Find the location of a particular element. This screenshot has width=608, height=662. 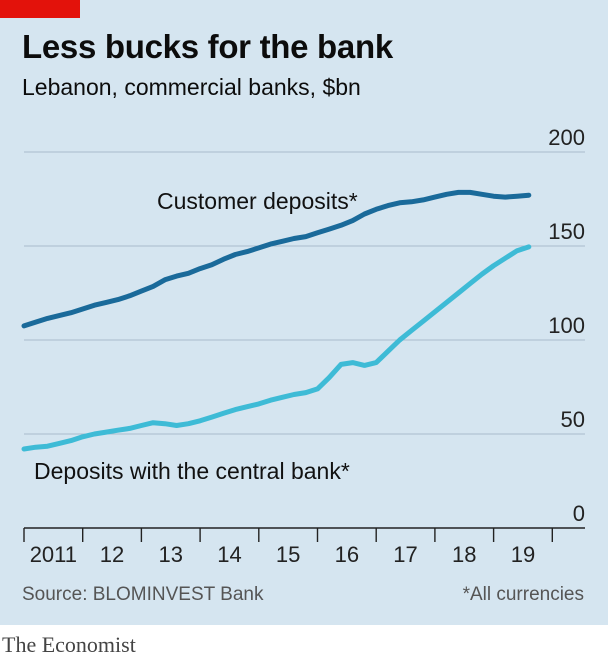

x-tick-label-12: 12 is located at coordinates (112, 554).